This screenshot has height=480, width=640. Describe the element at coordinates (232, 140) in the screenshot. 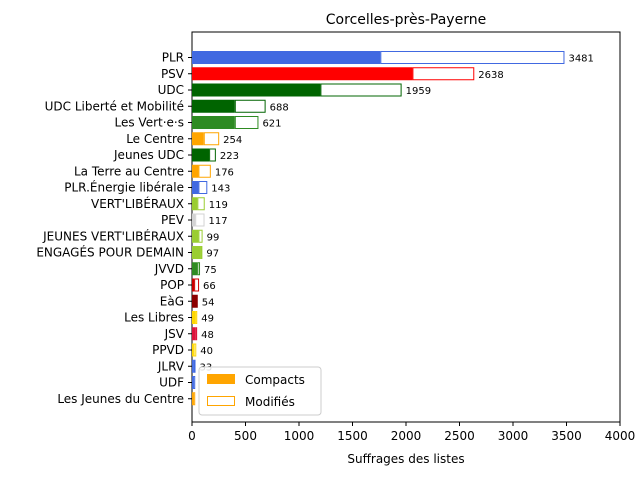

I see `data-label: 254` at that location.